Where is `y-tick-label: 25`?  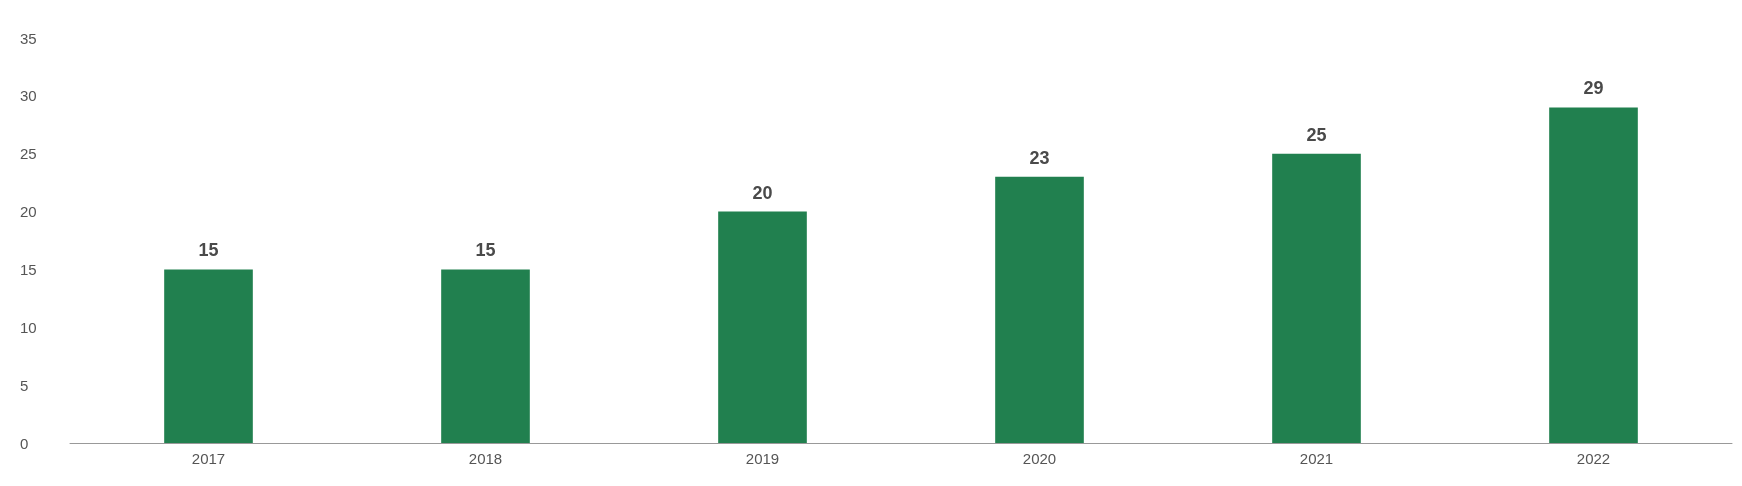 y-tick-label: 25 is located at coordinates (28, 154).